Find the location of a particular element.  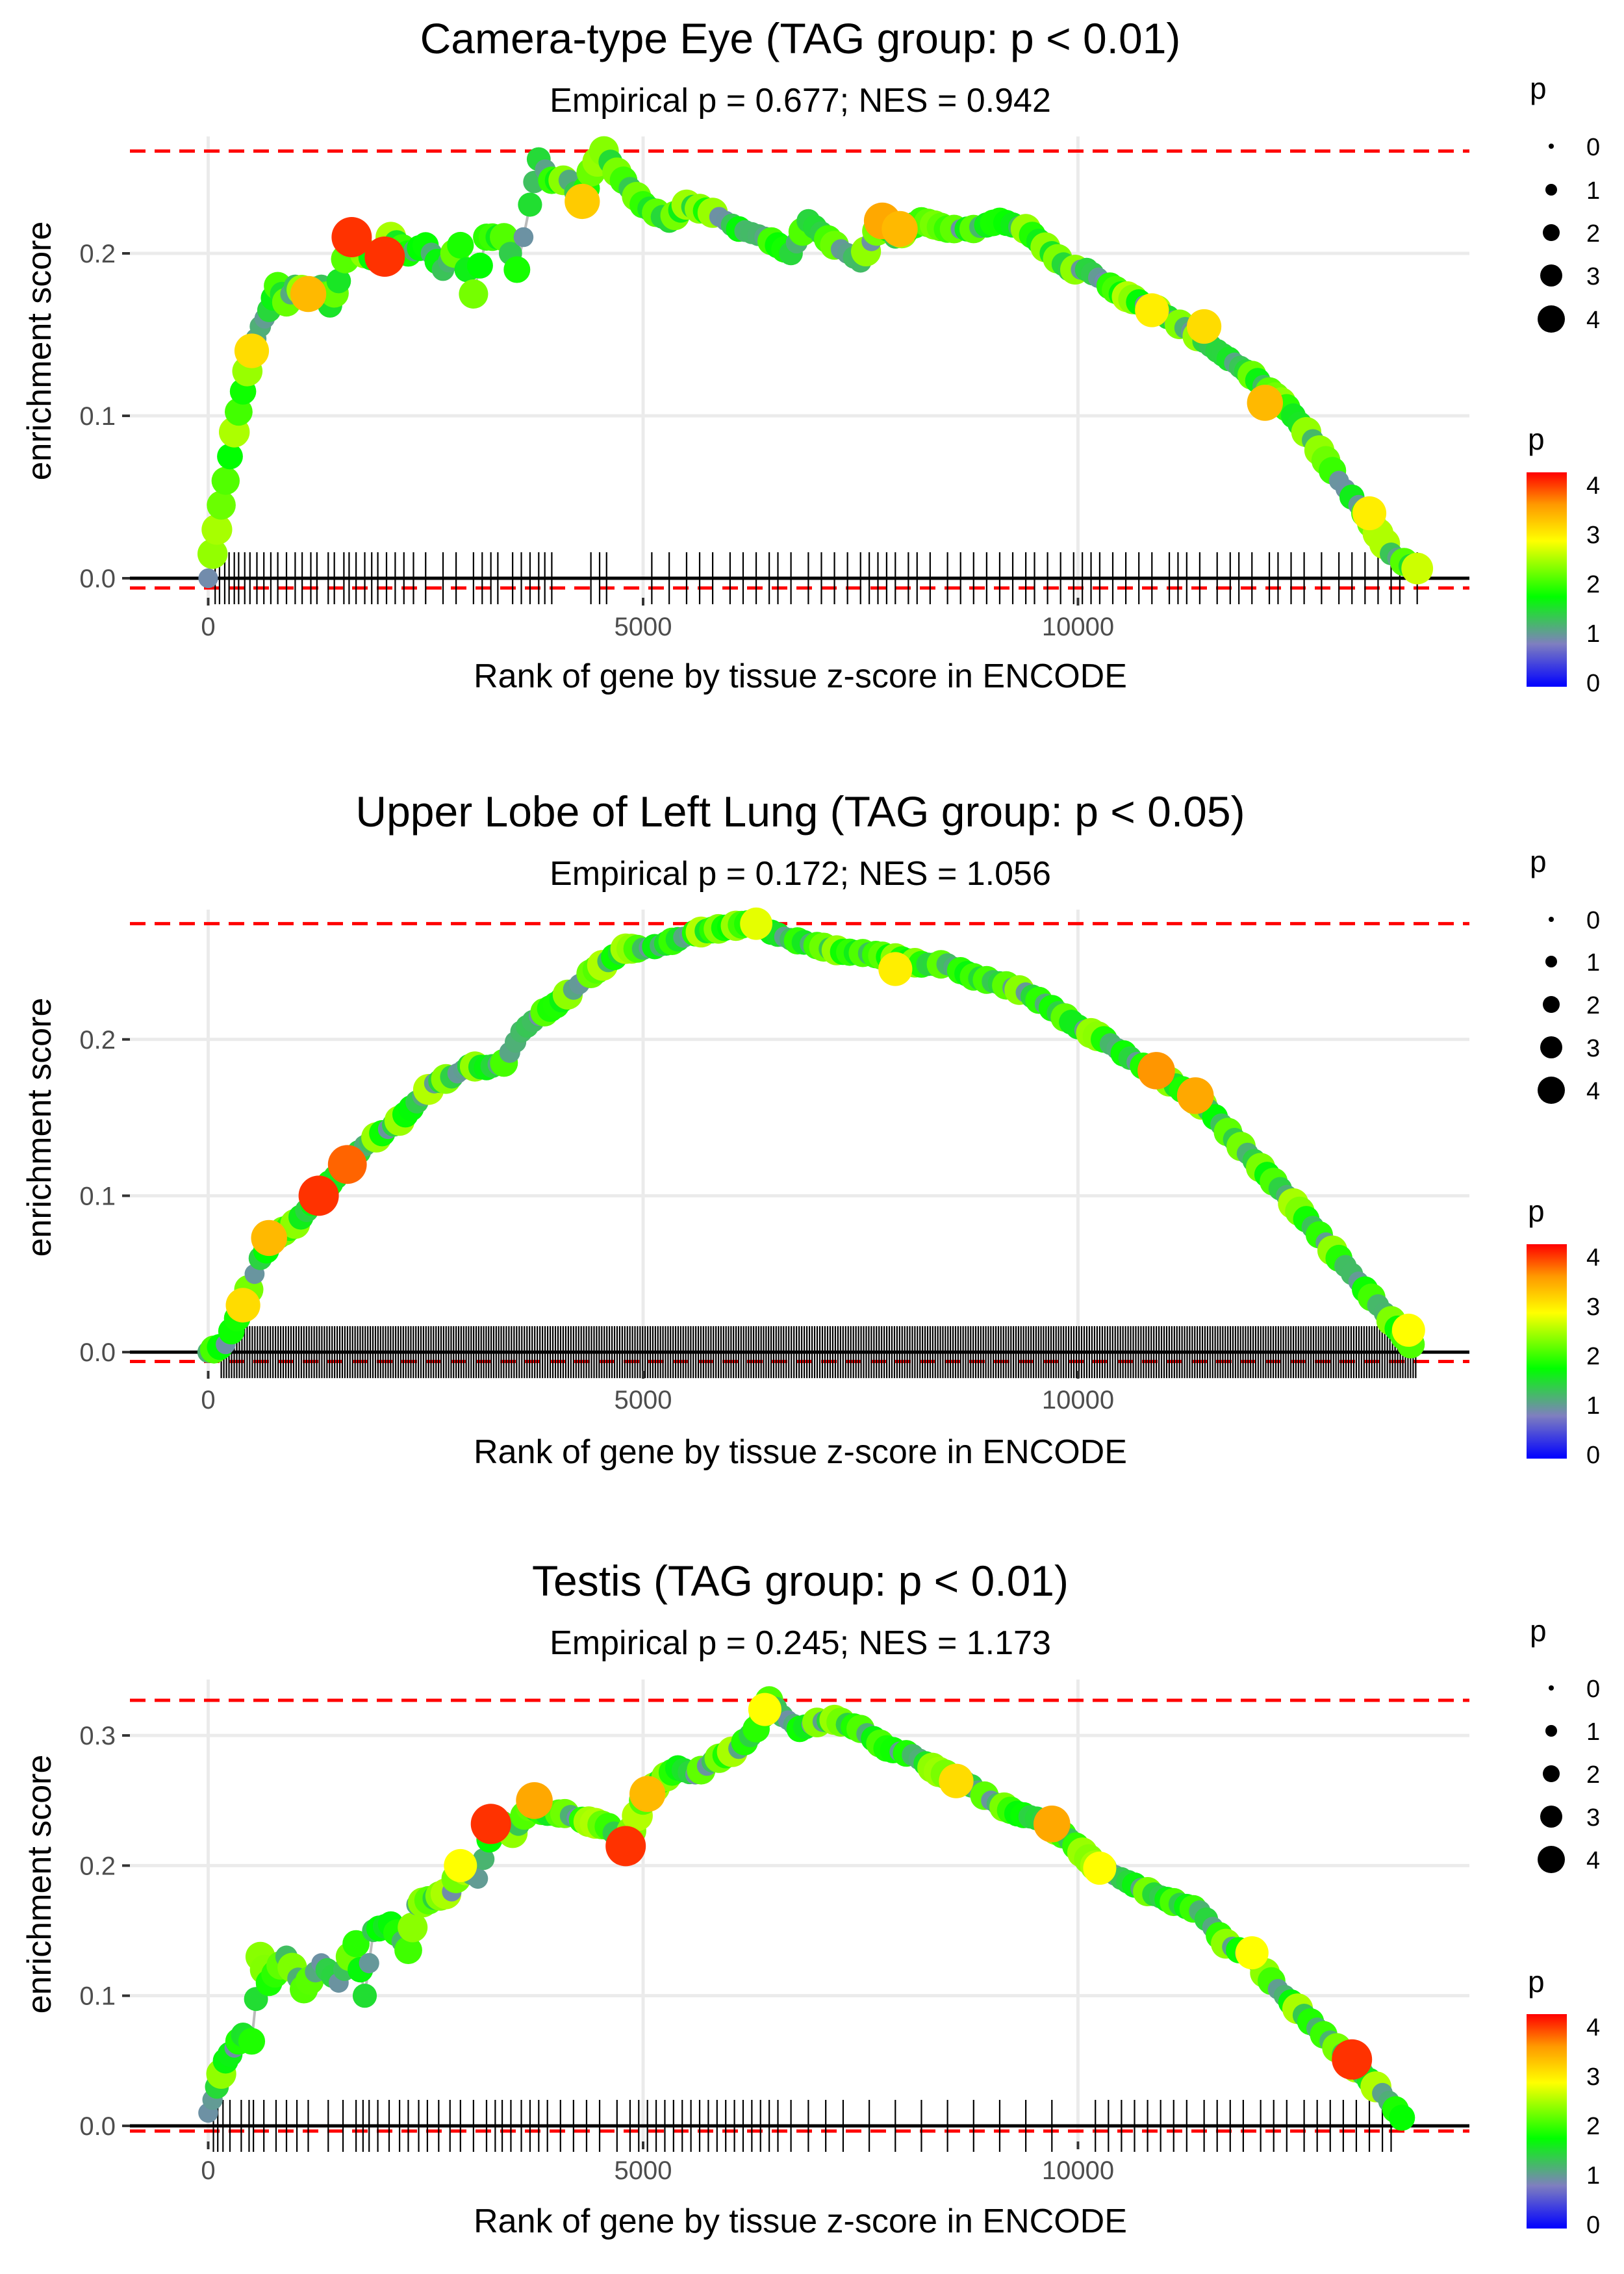

color-legend-label-2: 2 is located at coordinates (1593, 2126).